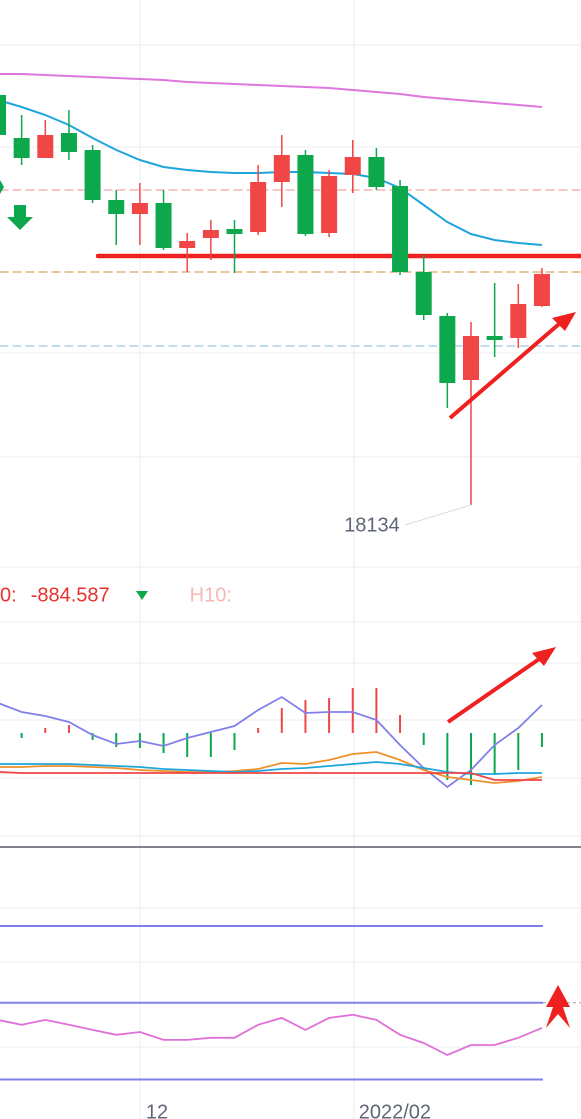 The height and width of the screenshot is (1119, 581). Describe the element at coordinates (157, 1110) in the screenshot. I see `x-tick-label: 12` at that location.